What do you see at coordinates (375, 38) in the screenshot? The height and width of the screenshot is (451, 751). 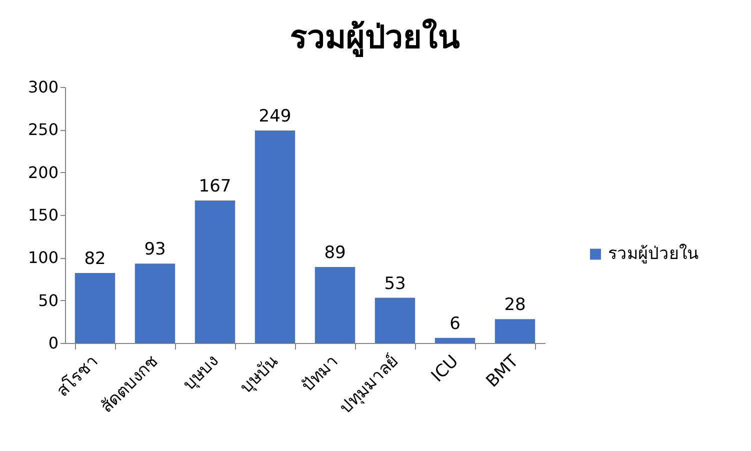 I see `chart-title: รวมผู้ป่วยใน` at bounding box center [375, 38].